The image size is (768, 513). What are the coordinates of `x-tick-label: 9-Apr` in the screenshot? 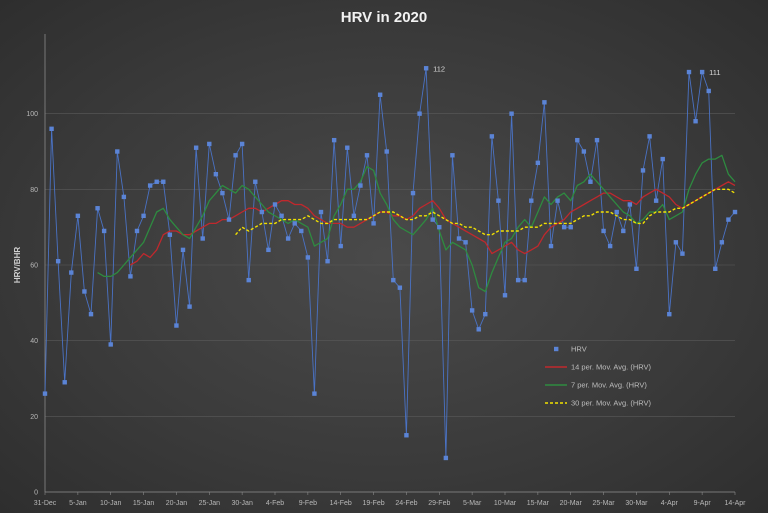 It's located at (703, 503).